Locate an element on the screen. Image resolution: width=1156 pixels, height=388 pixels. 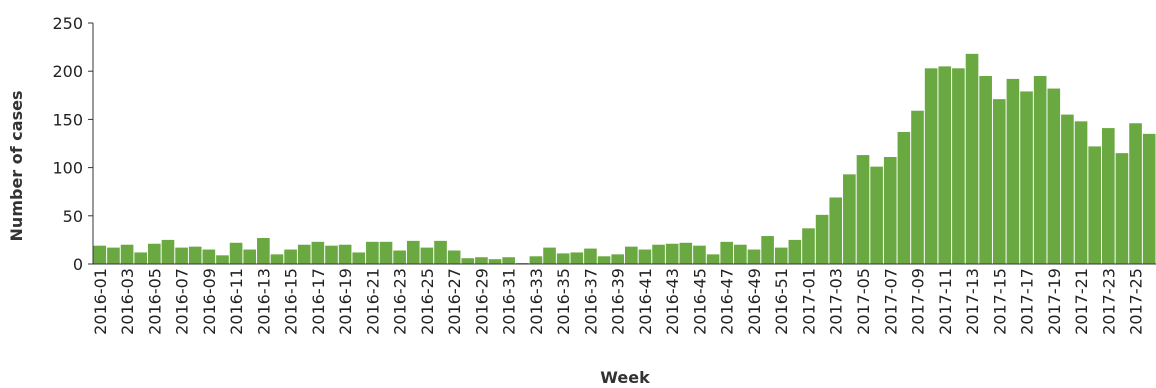
y-tick-label: 50 is located at coordinates (73, 216).